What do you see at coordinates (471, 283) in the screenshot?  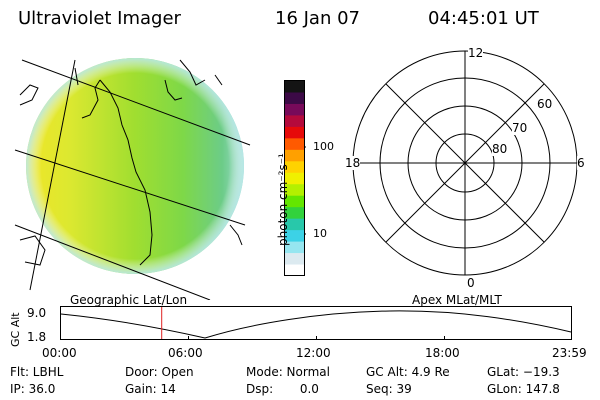 I see `mlt-label-0: 0` at bounding box center [471, 283].